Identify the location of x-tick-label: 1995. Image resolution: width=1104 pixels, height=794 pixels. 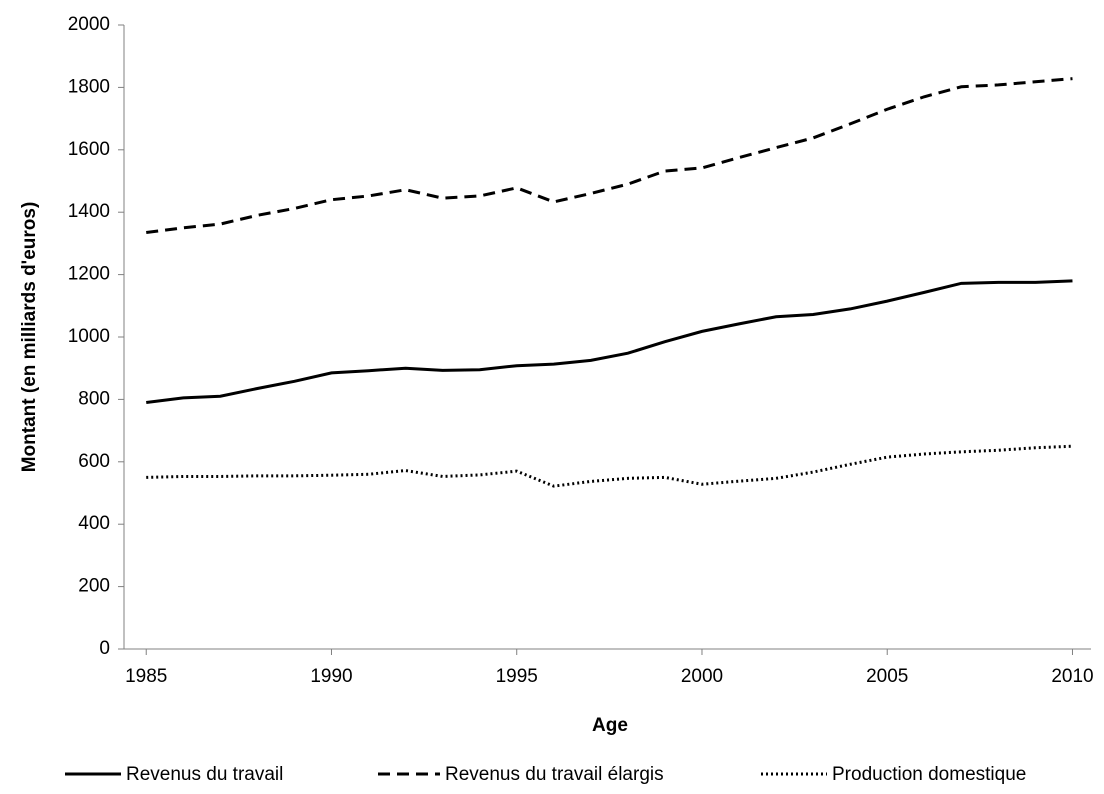
(517, 676).